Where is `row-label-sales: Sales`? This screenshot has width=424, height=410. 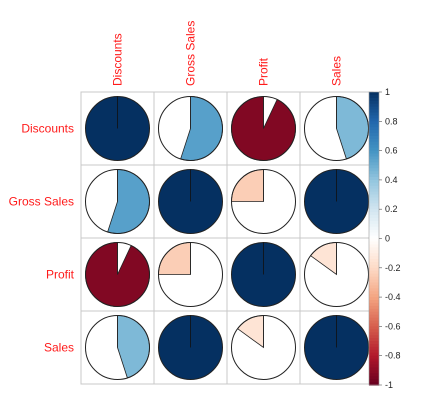 row-label-sales: Sales is located at coordinates (59, 348).